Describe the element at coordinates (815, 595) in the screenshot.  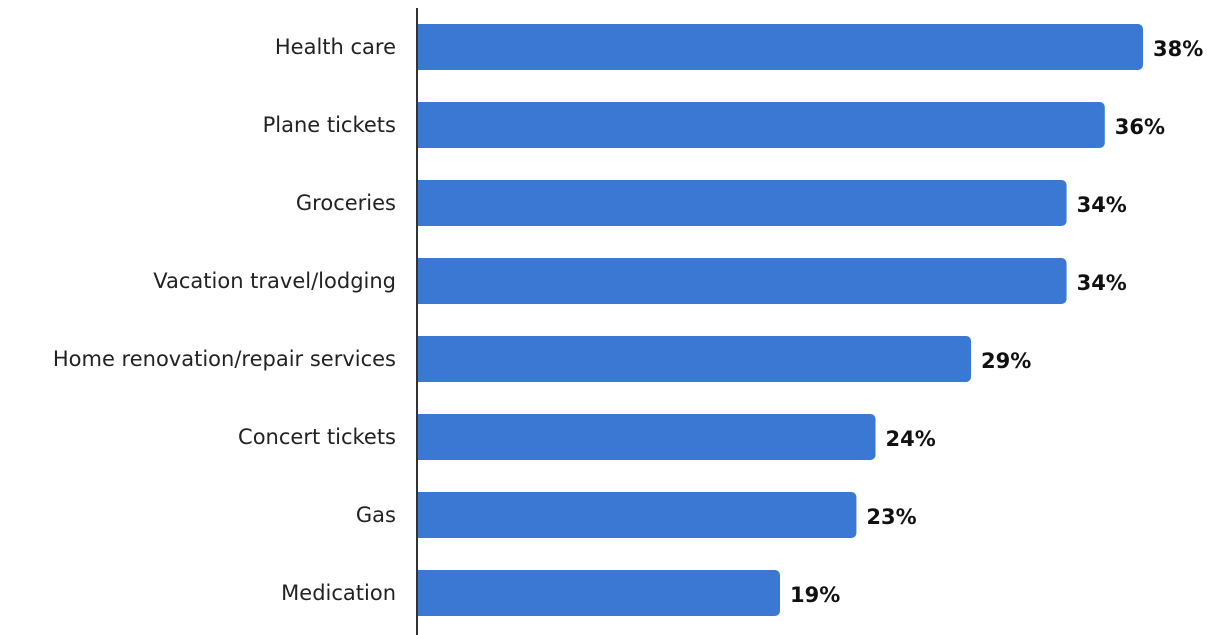
I see `value-label: 19%` at that location.